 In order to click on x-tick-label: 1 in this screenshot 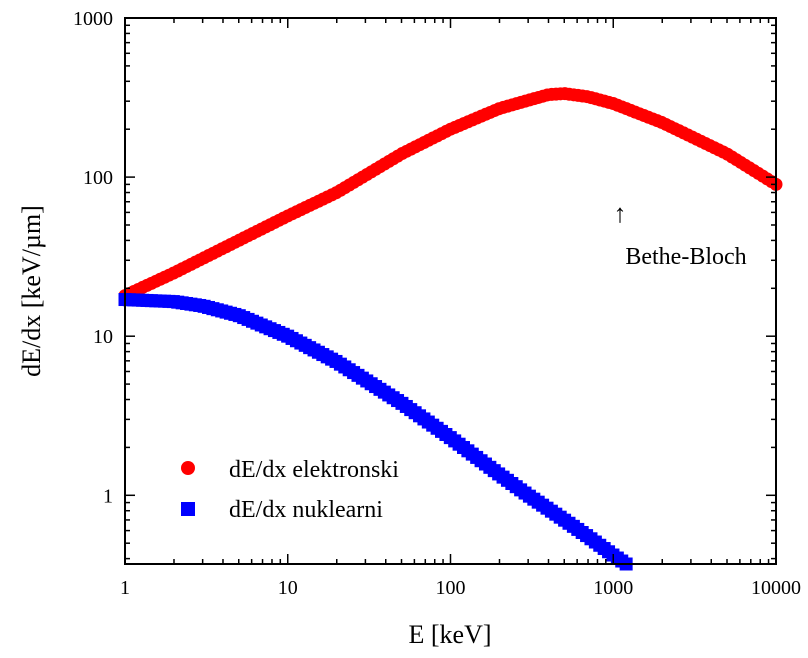, I will do `click(125, 588)`.